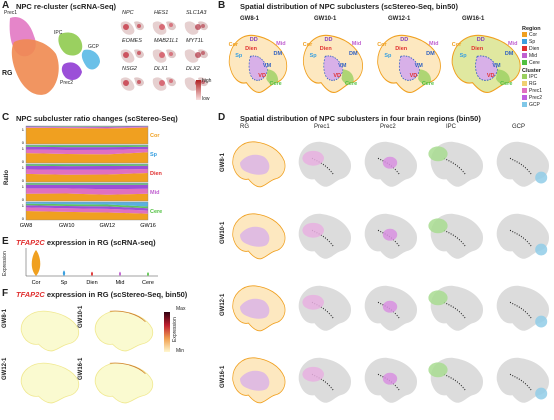  I want to click on x-tick-label: Cere, so click(148, 283).